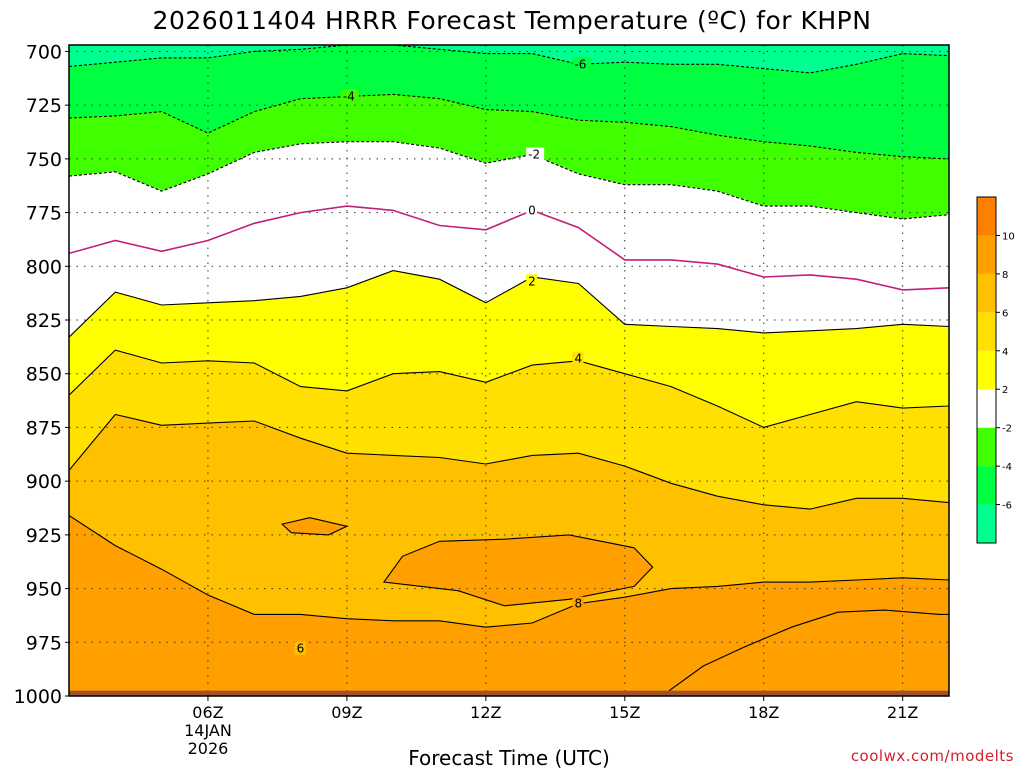 This screenshot has width=1024, height=768. What do you see at coordinates (1007, 467) in the screenshot?
I see `colorbar-label--4: -4` at bounding box center [1007, 467].